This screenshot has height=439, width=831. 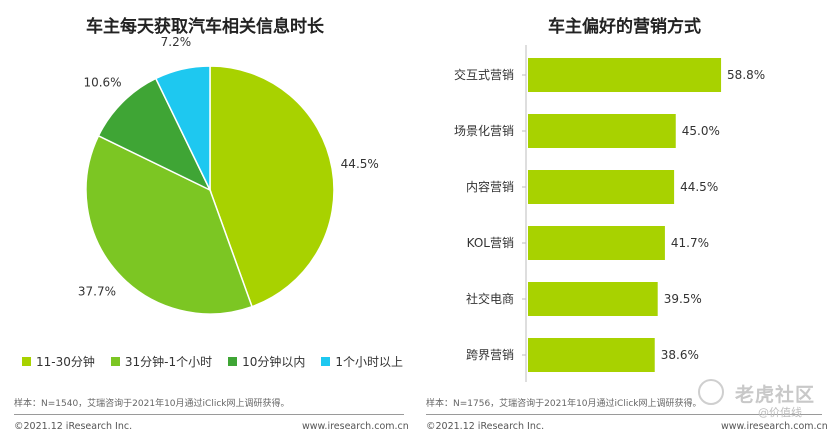 I want to click on pie-slice-label-0: 44.5%, so click(x=360, y=164).